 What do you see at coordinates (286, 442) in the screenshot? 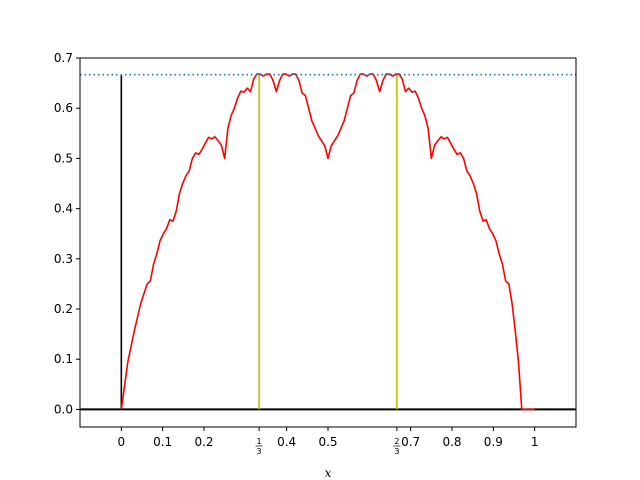
I see `x-tick-label: 0.4` at bounding box center [286, 442].